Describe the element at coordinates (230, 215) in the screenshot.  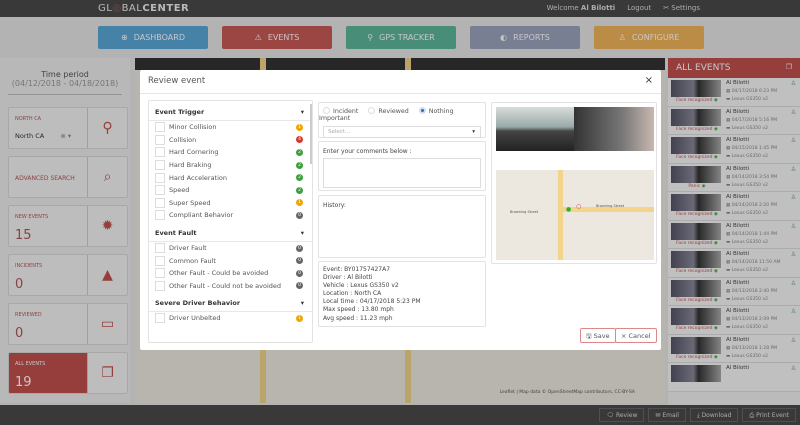
I see `category-item: Compliant Behavior 0` at that location.